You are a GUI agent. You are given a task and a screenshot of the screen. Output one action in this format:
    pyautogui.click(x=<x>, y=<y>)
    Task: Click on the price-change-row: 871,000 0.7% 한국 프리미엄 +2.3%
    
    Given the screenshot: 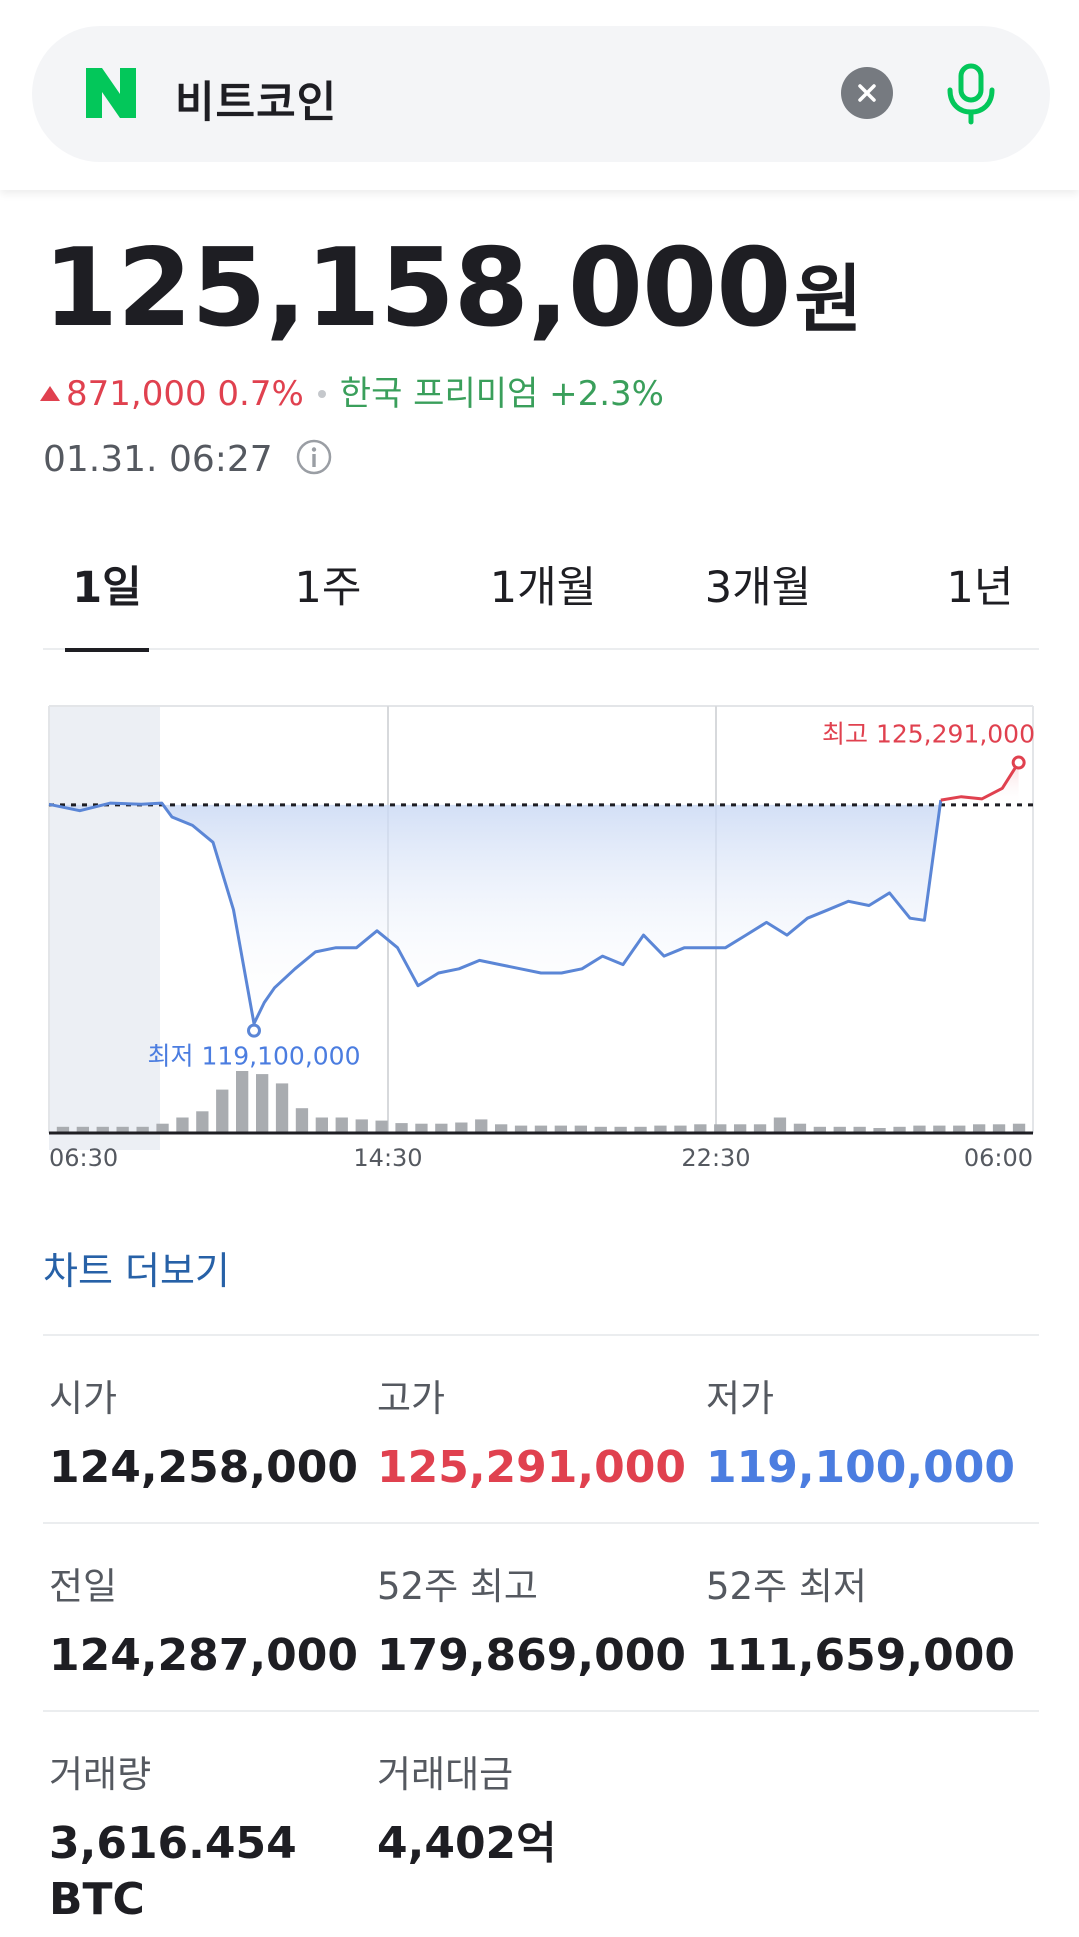 What is the action you would take?
    pyautogui.click(x=352, y=390)
    